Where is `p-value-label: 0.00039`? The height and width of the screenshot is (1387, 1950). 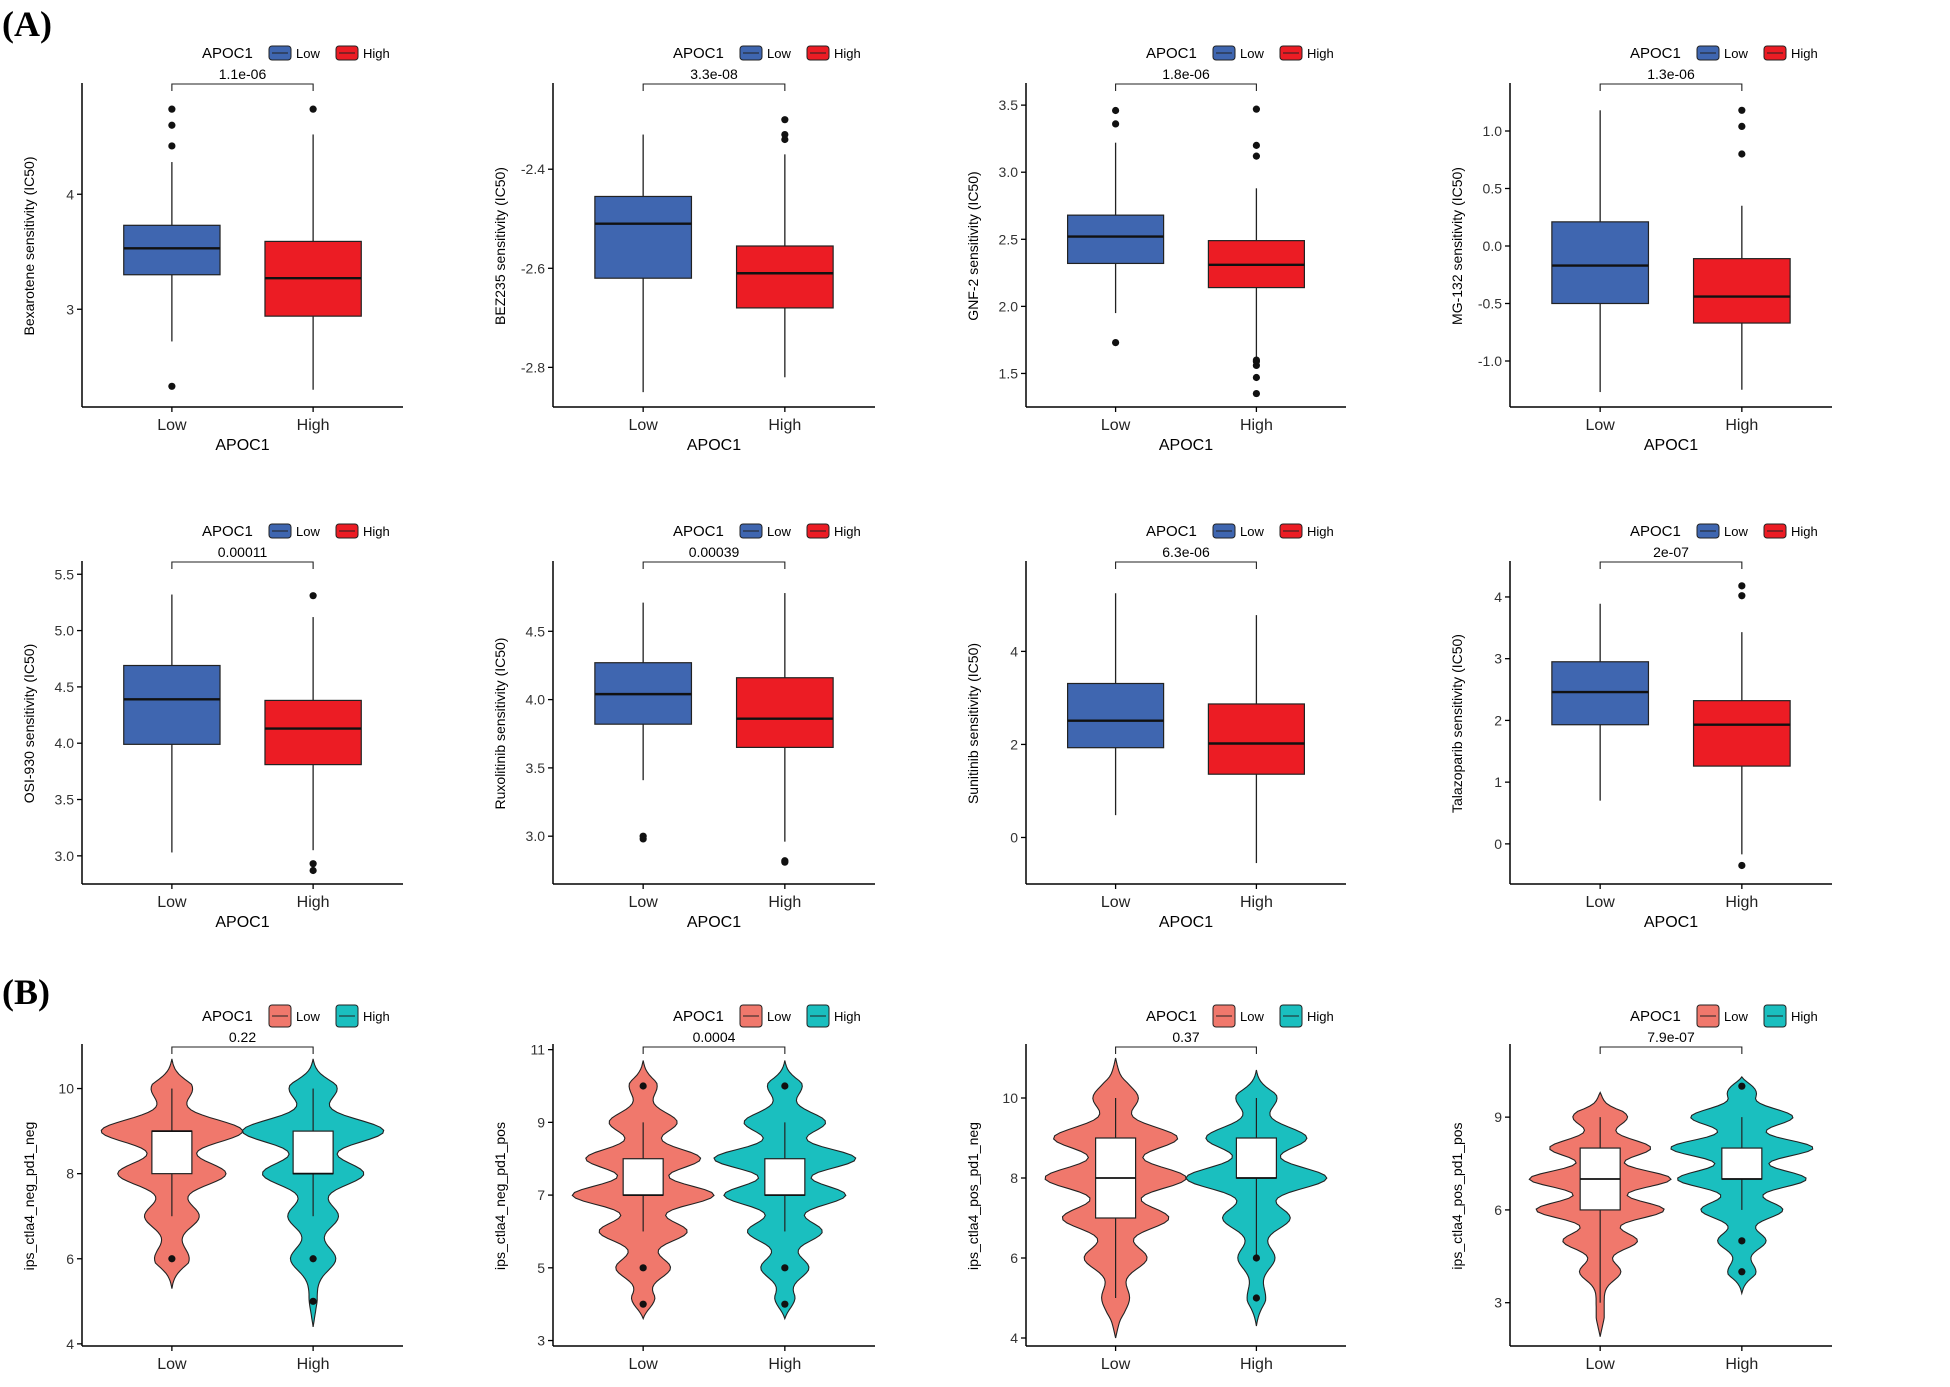 p-value-label: 0.00039 is located at coordinates (714, 552).